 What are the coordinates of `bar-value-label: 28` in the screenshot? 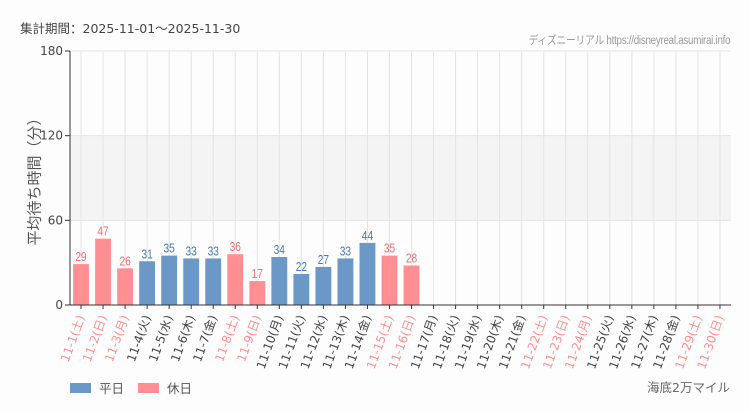 It's located at (411, 258).